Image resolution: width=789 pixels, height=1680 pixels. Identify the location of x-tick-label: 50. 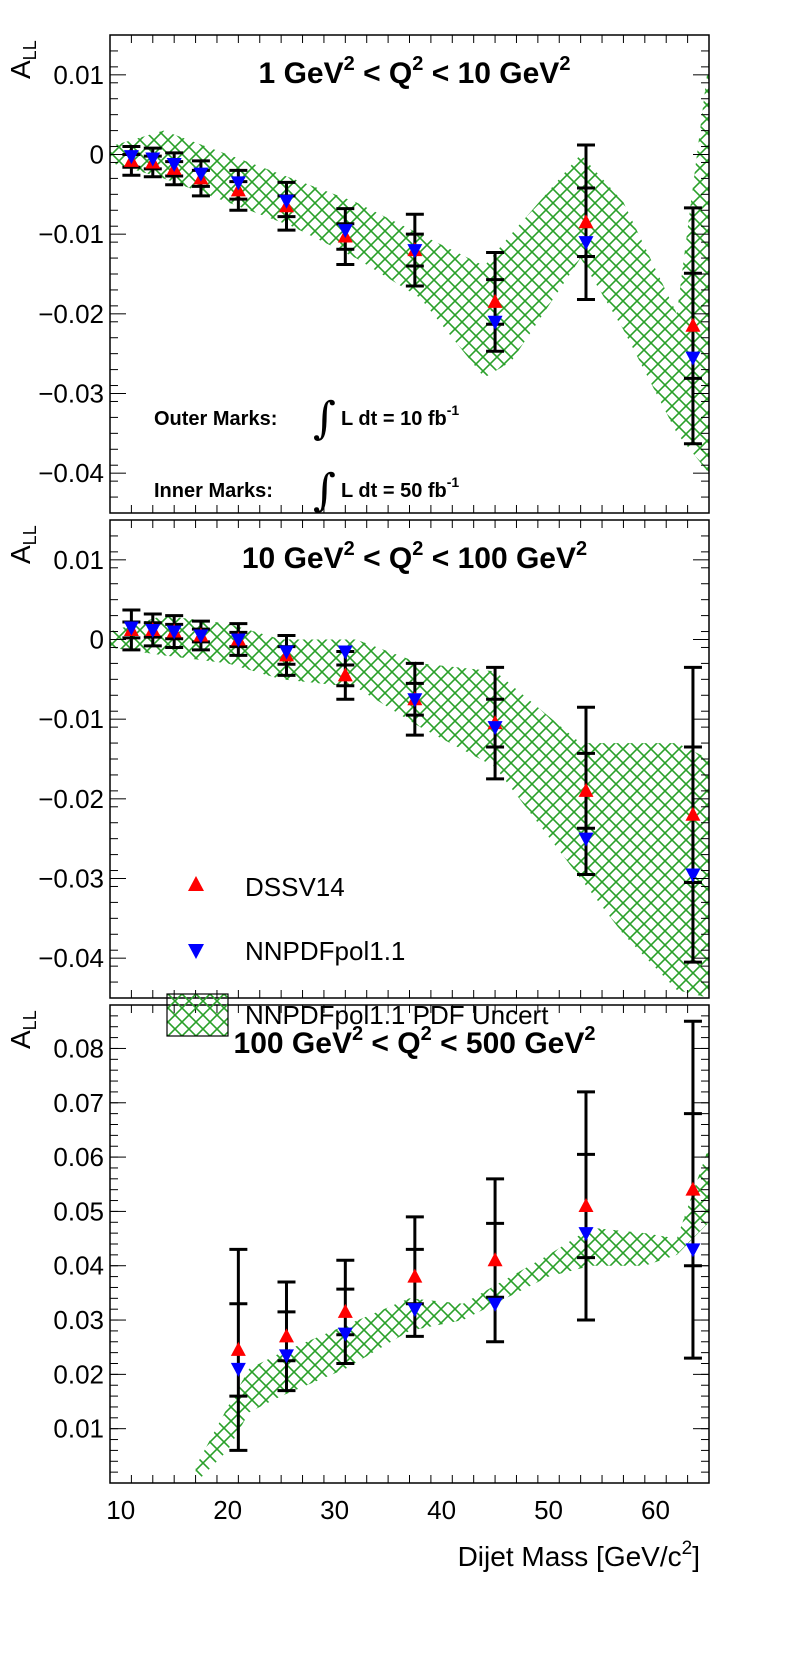
(548, 1510).